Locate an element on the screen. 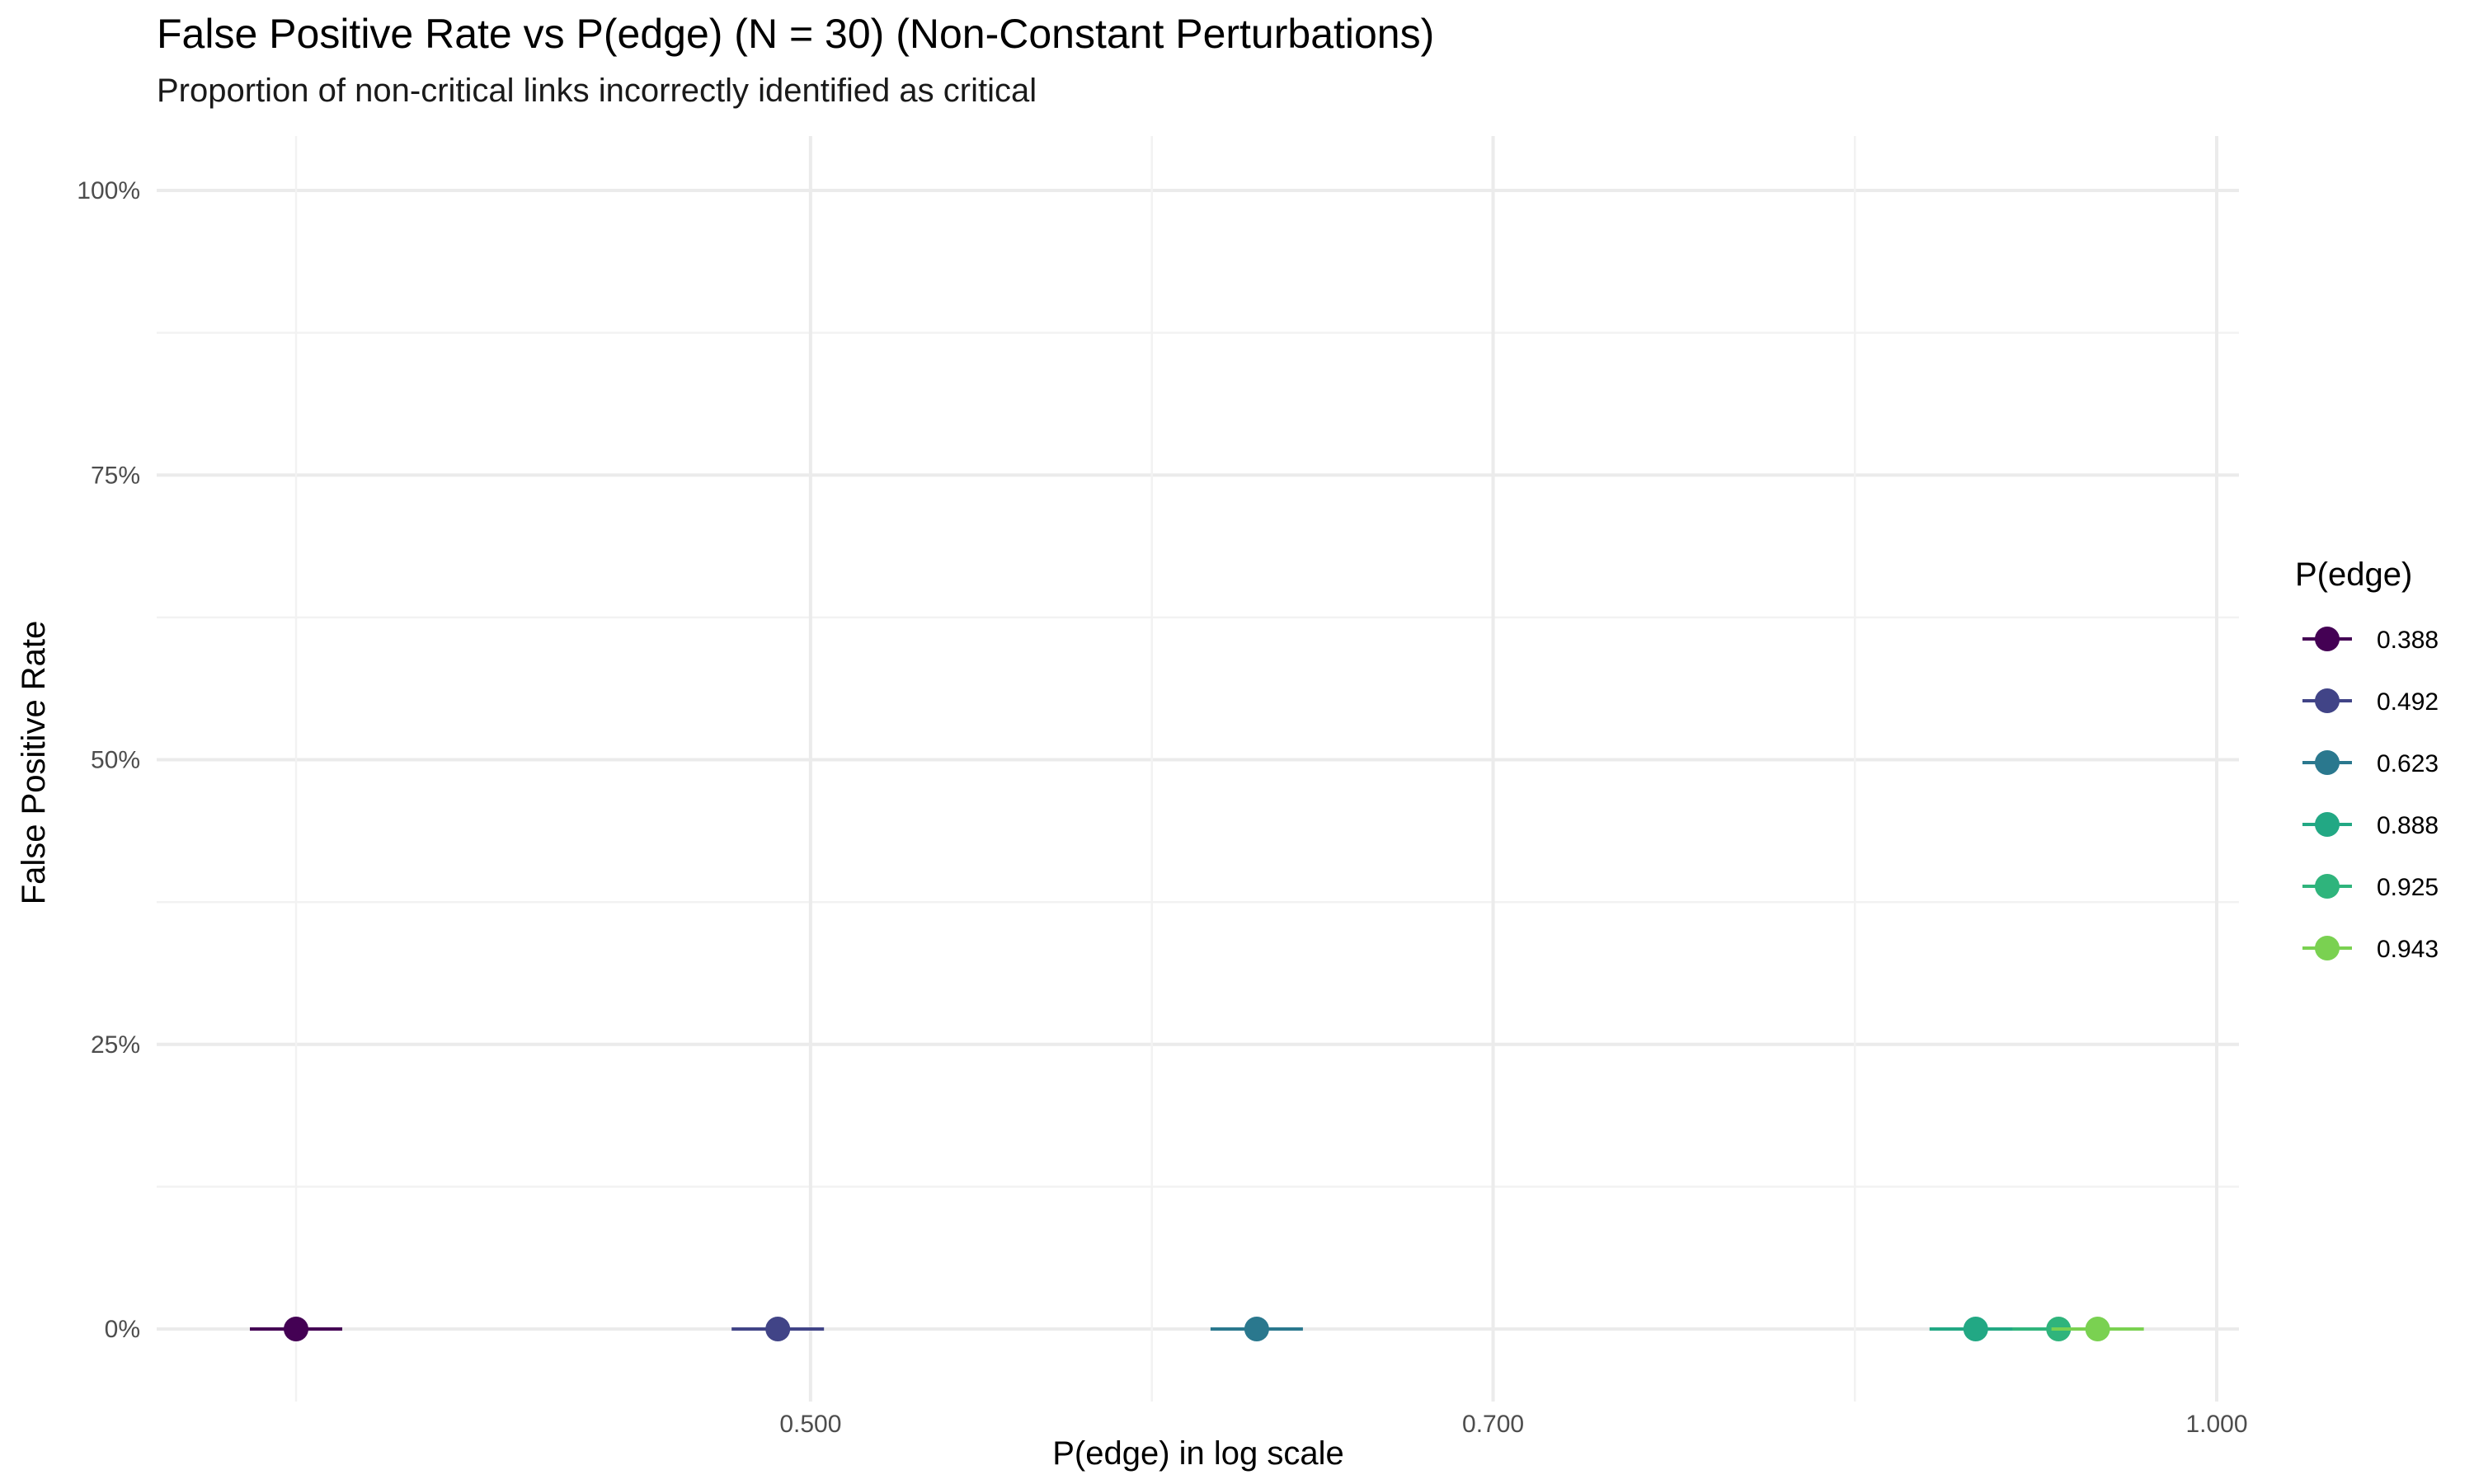  legend-label: 0.623 is located at coordinates (2408, 763).